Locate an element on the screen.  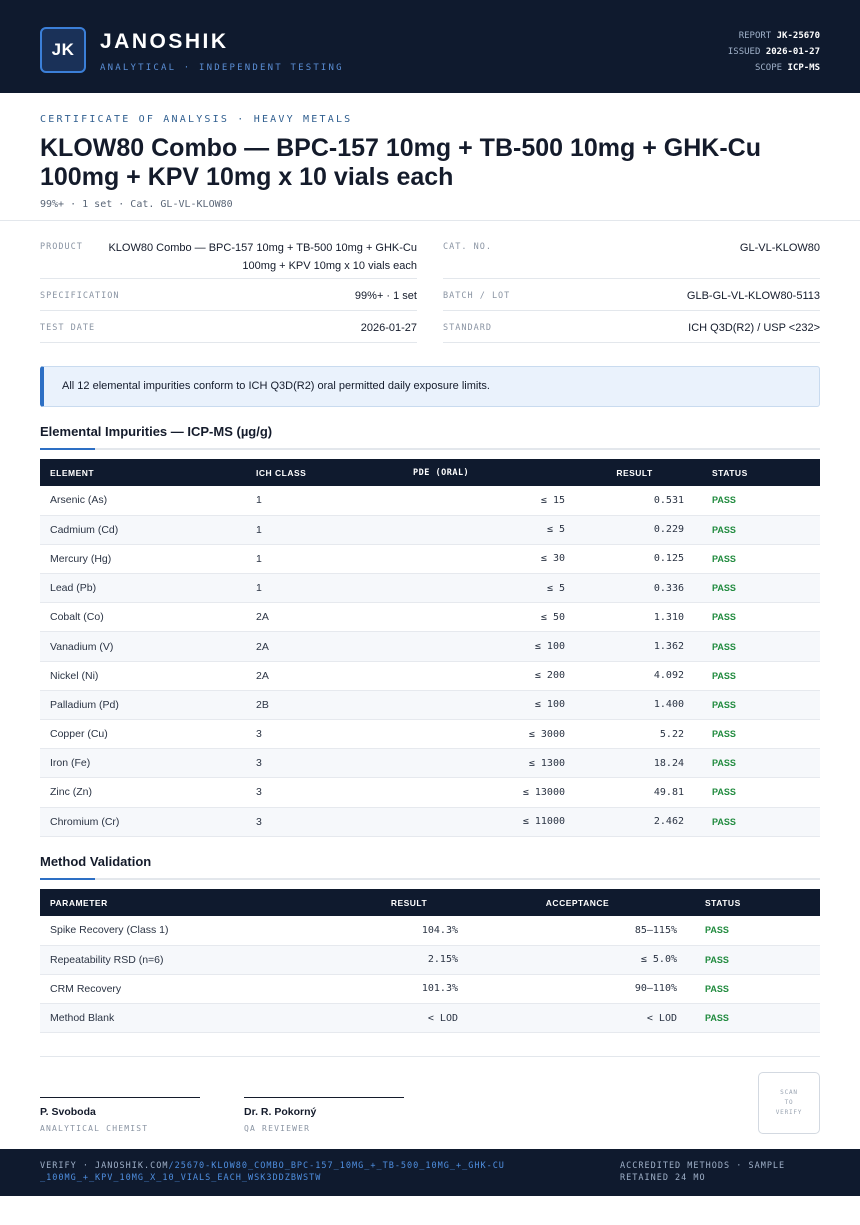
test-date-value: 2026-01-27 is located at coordinates (388, 328).